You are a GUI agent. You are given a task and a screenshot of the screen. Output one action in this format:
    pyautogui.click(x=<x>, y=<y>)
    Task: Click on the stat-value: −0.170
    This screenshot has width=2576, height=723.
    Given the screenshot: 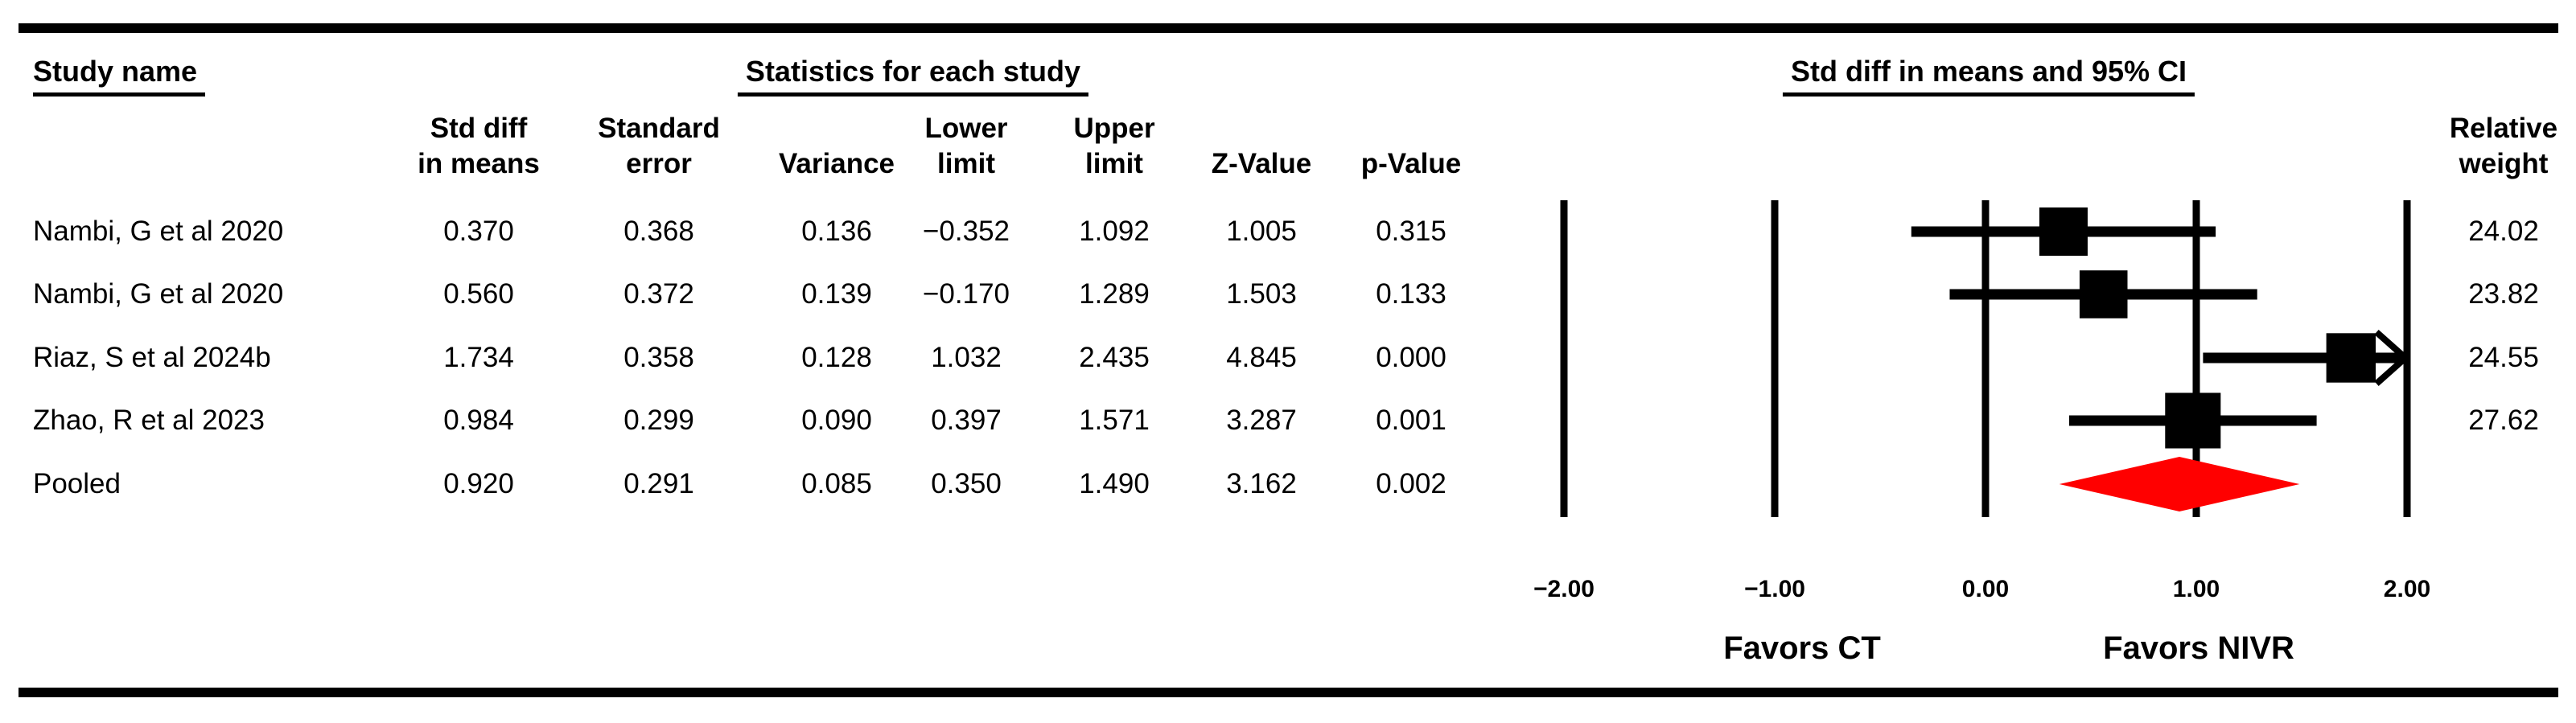 What is the action you would take?
    pyautogui.click(x=966, y=294)
    